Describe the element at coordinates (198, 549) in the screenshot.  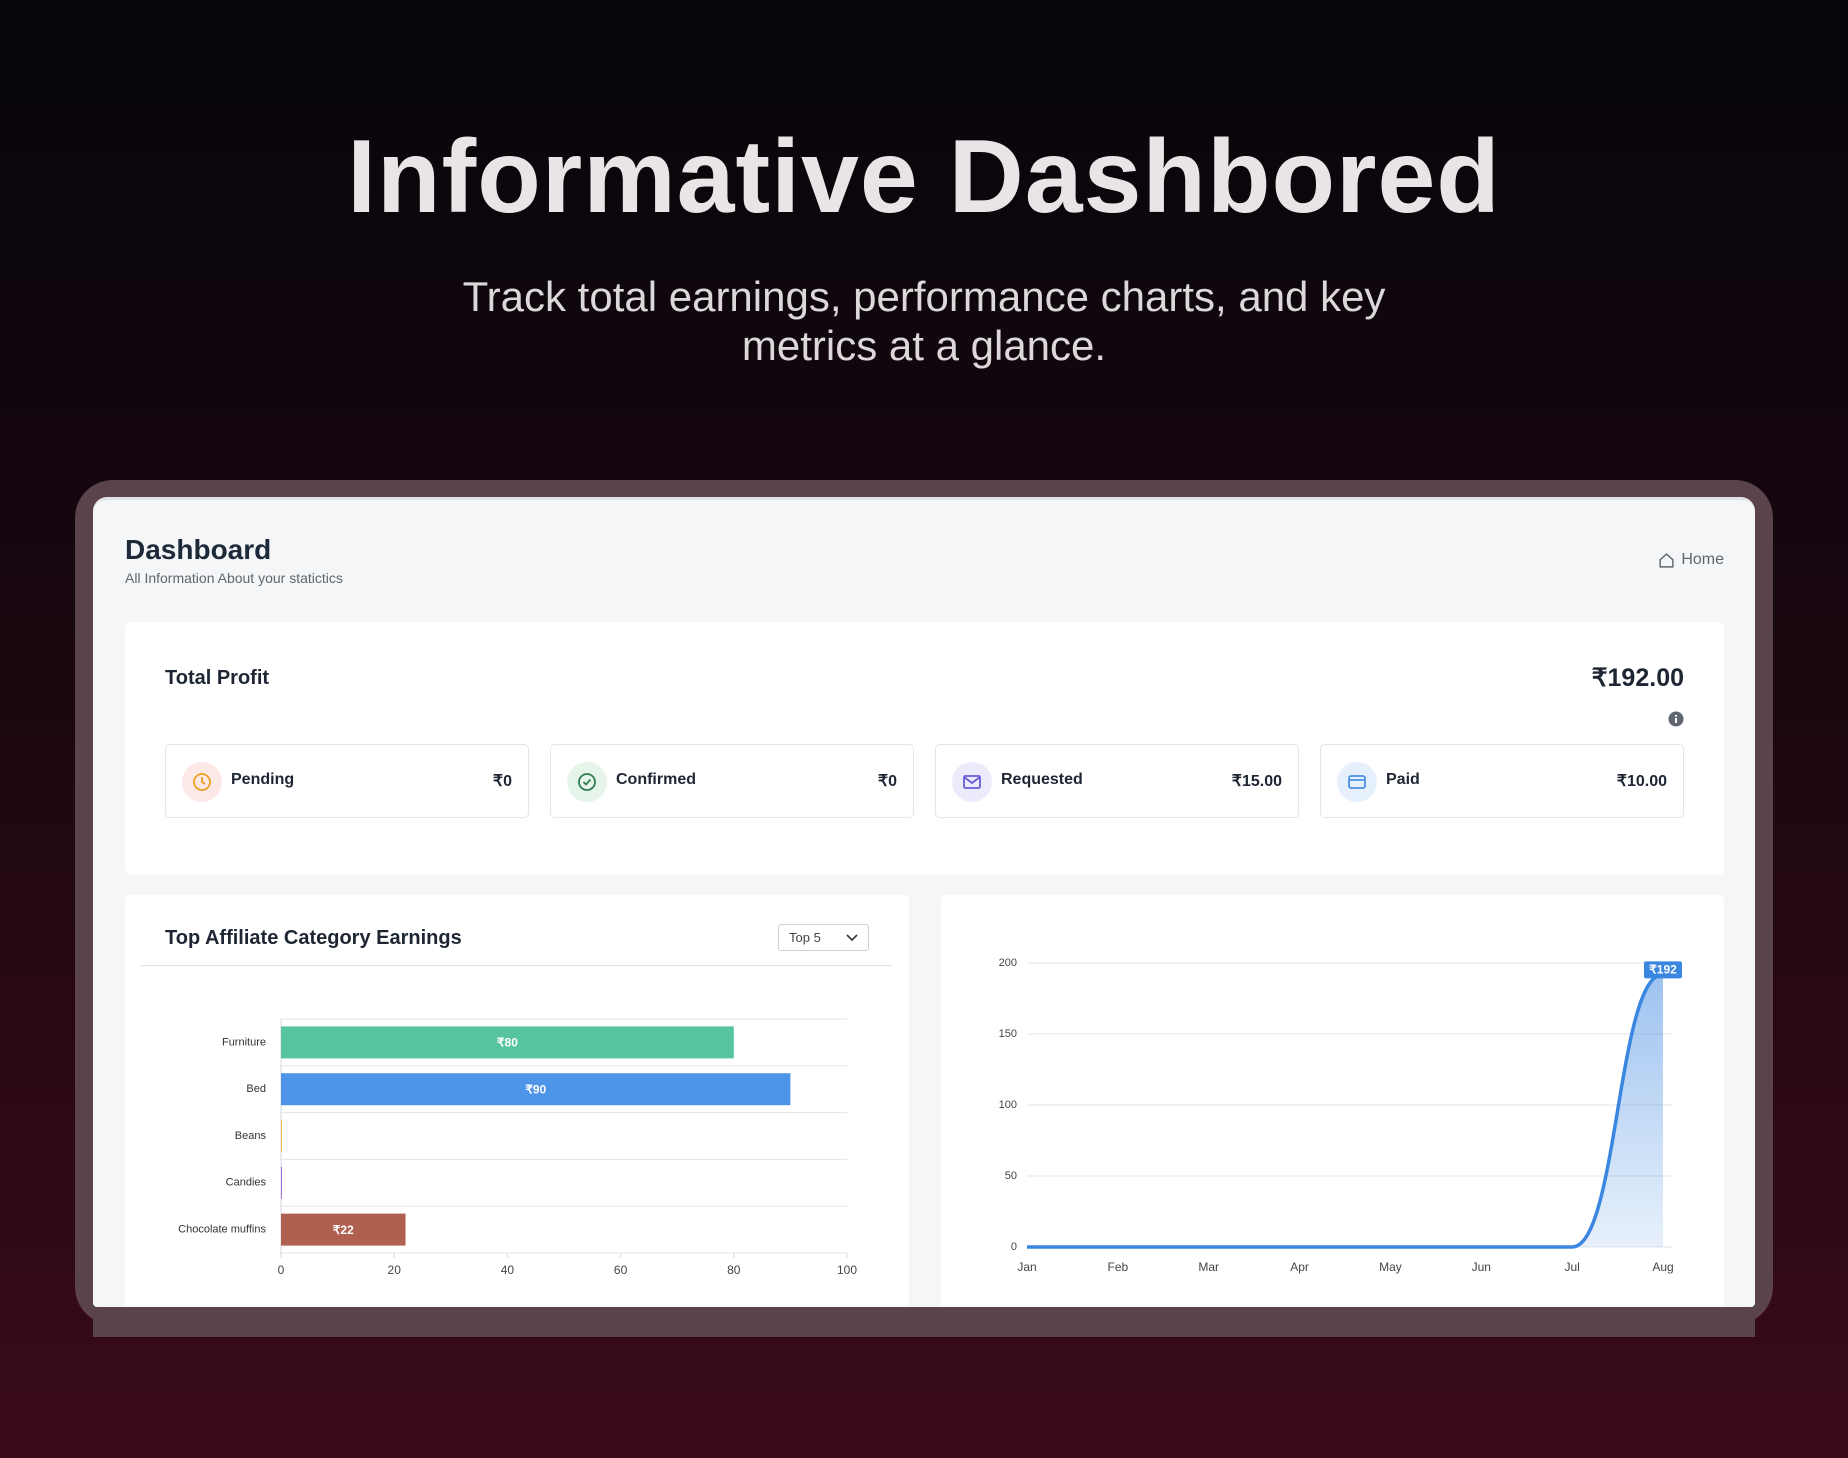
I see `page-title: Dashboard` at that location.